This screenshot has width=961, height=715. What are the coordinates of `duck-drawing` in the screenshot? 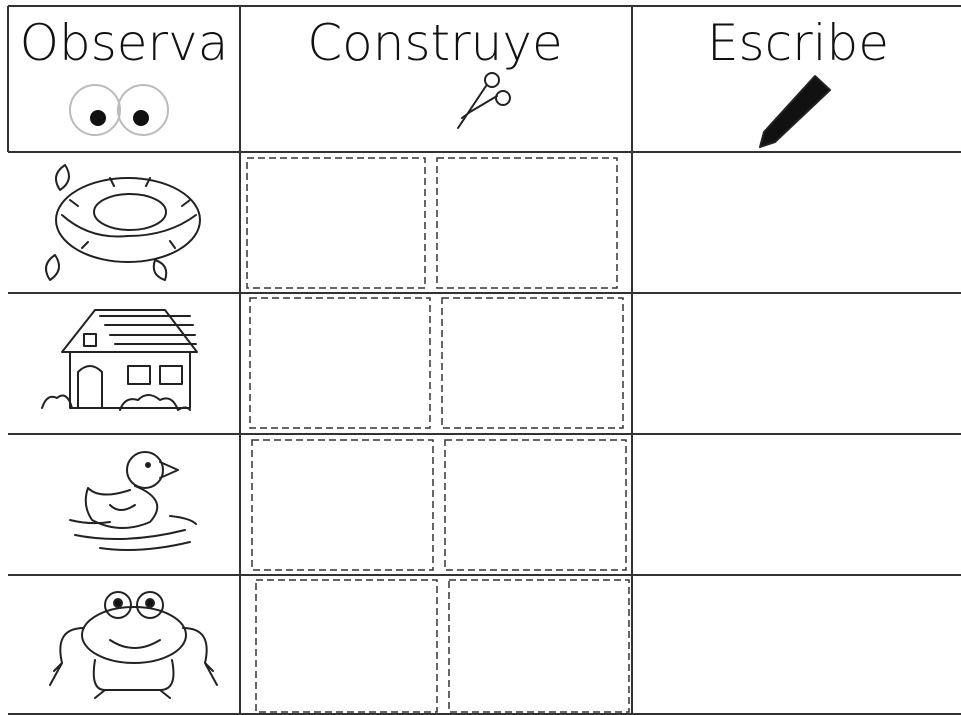 It's located at (133, 501).